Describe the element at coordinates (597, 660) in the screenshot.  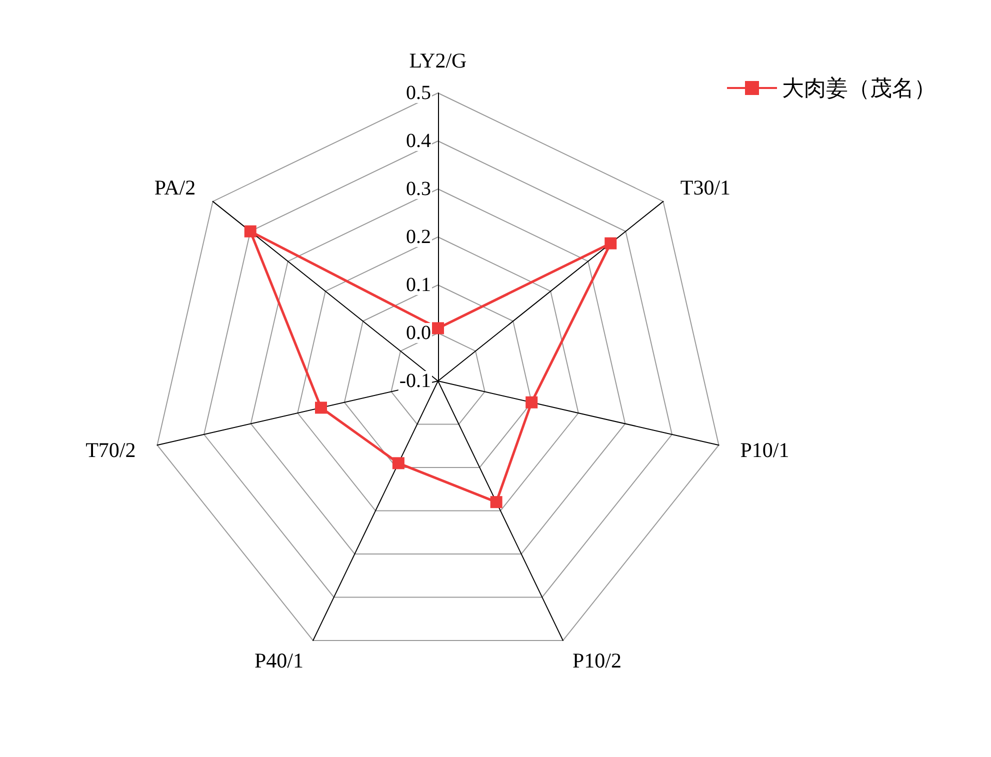
I see `spoke-label: P10/2` at that location.